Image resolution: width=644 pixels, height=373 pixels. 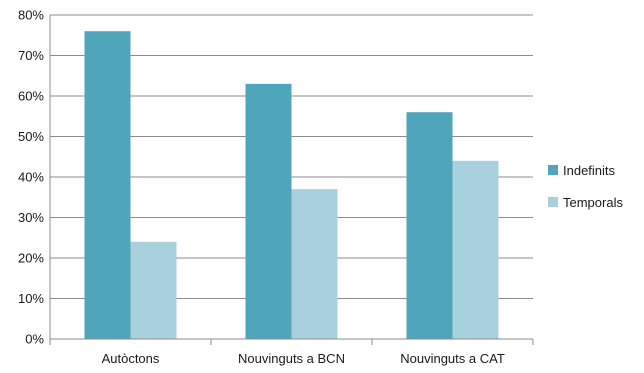 I want to click on legend-label-indefinits: Indefinits, so click(x=589, y=170).